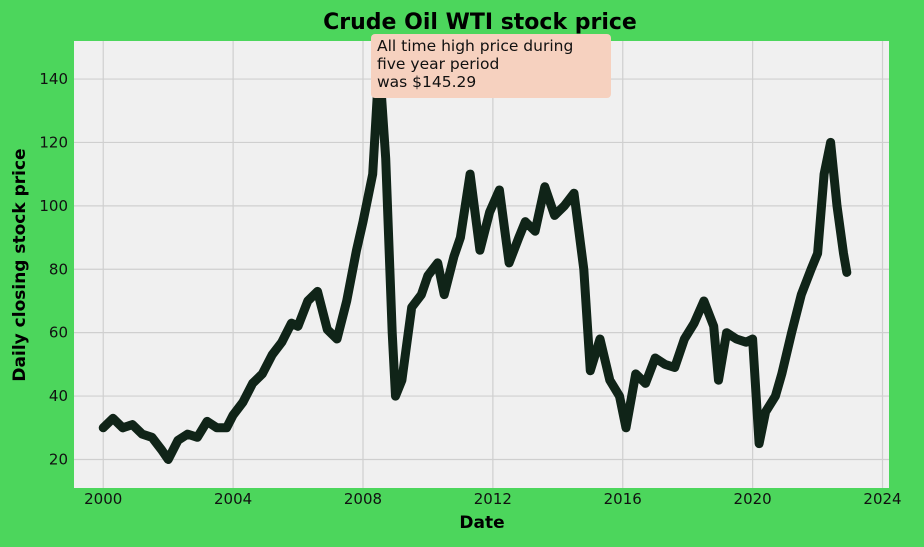  I want to click on y-tick-label: 80, so click(58, 269).